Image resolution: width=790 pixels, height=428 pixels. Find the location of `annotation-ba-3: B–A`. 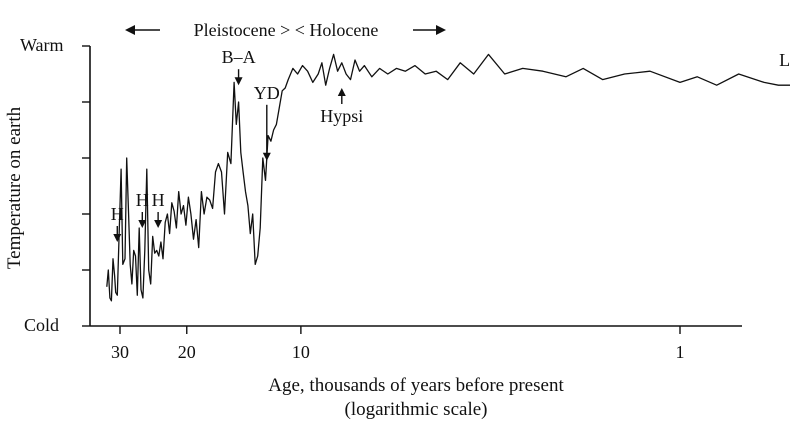

annotation-ba-3: B–A is located at coordinates (239, 66).